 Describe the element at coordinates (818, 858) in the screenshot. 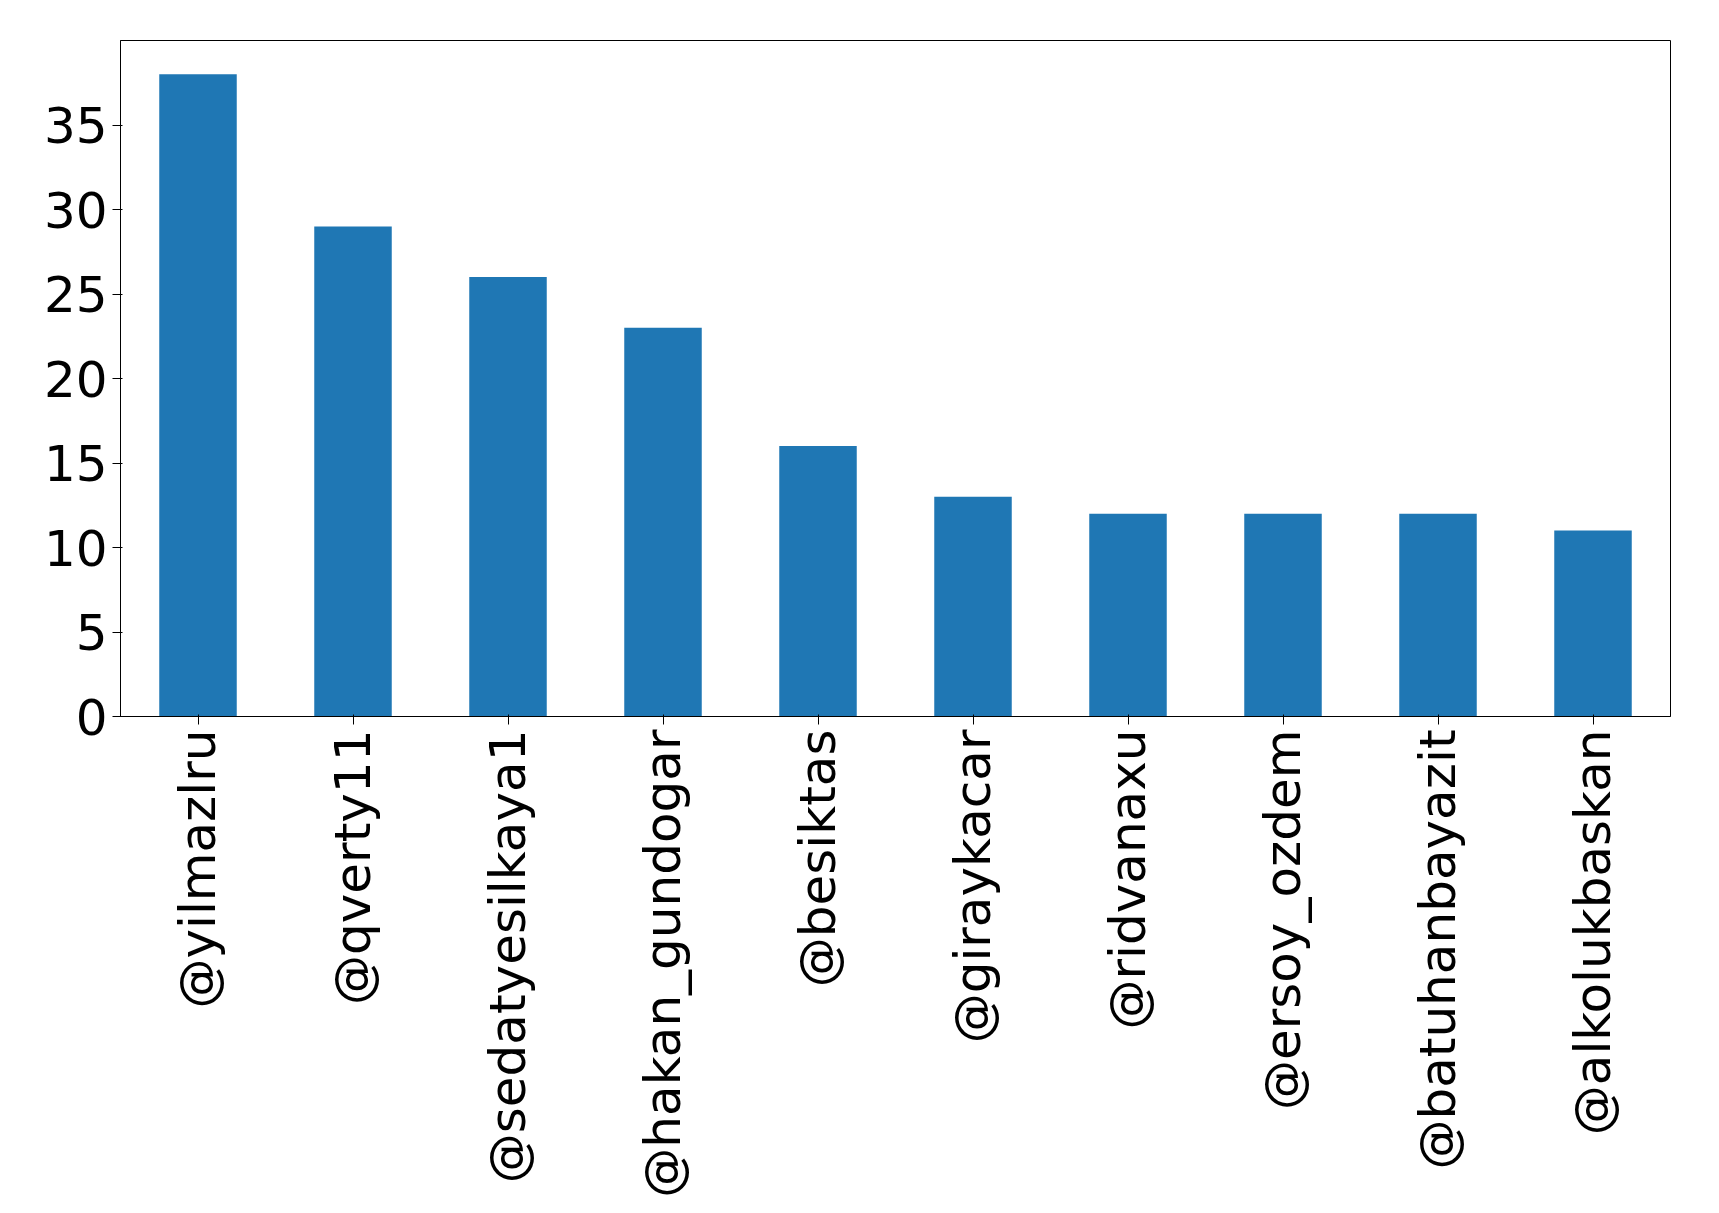

I see `x-tick-label: @besiktas` at that location.